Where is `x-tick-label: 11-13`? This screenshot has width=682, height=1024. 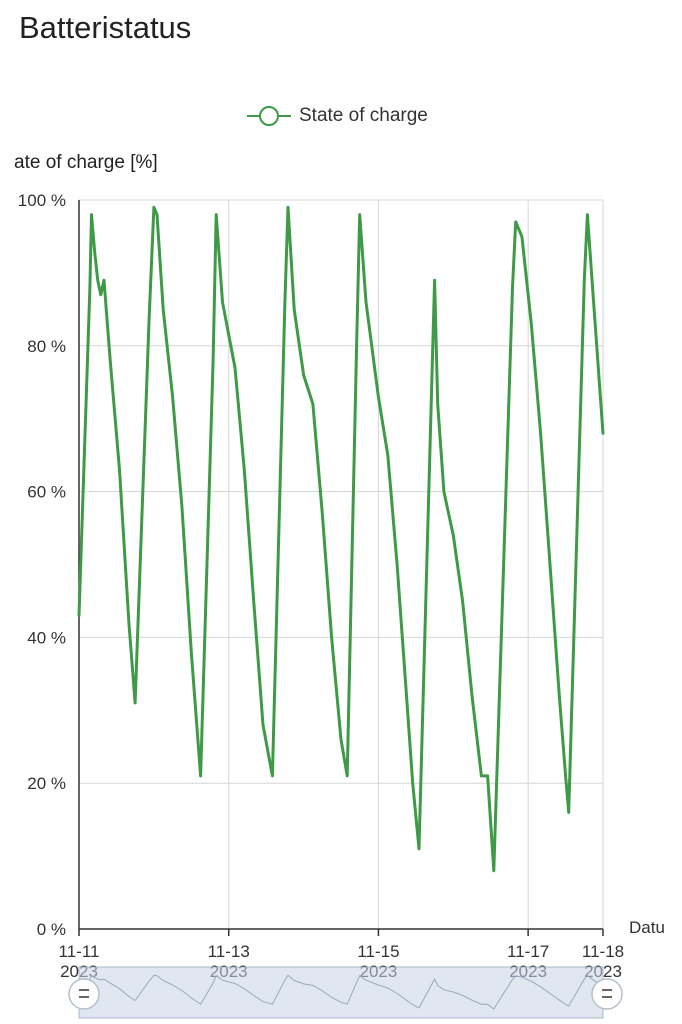 x-tick-label: 11-13 is located at coordinates (229, 951).